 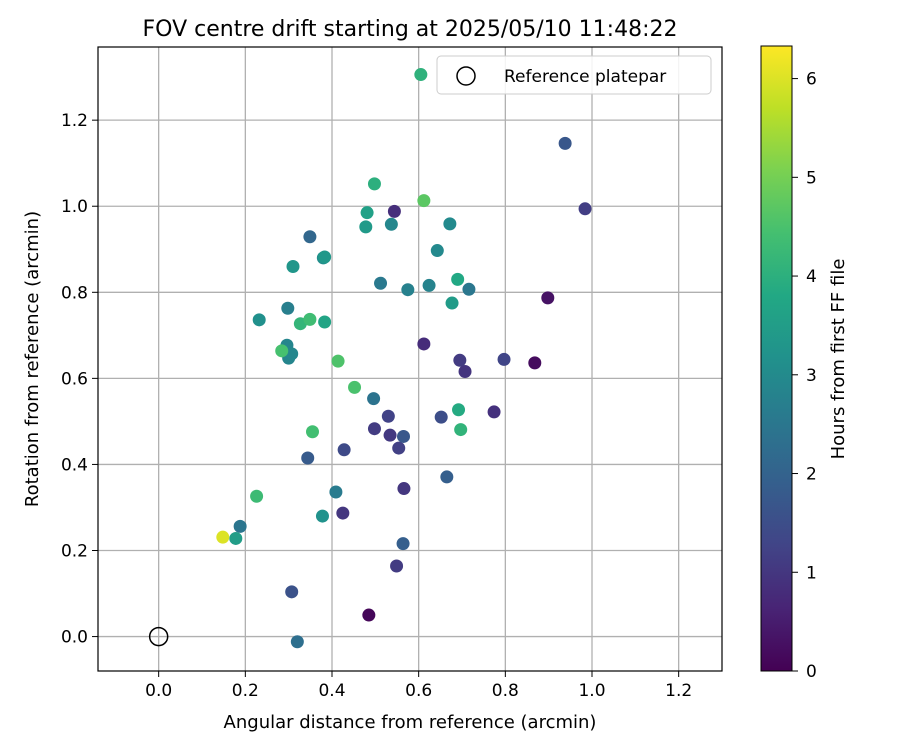 What do you see at coordinates (811, 672) in the screenshot?
I see `colorbar-tick-label: 0` at bounding box center [811, 672].